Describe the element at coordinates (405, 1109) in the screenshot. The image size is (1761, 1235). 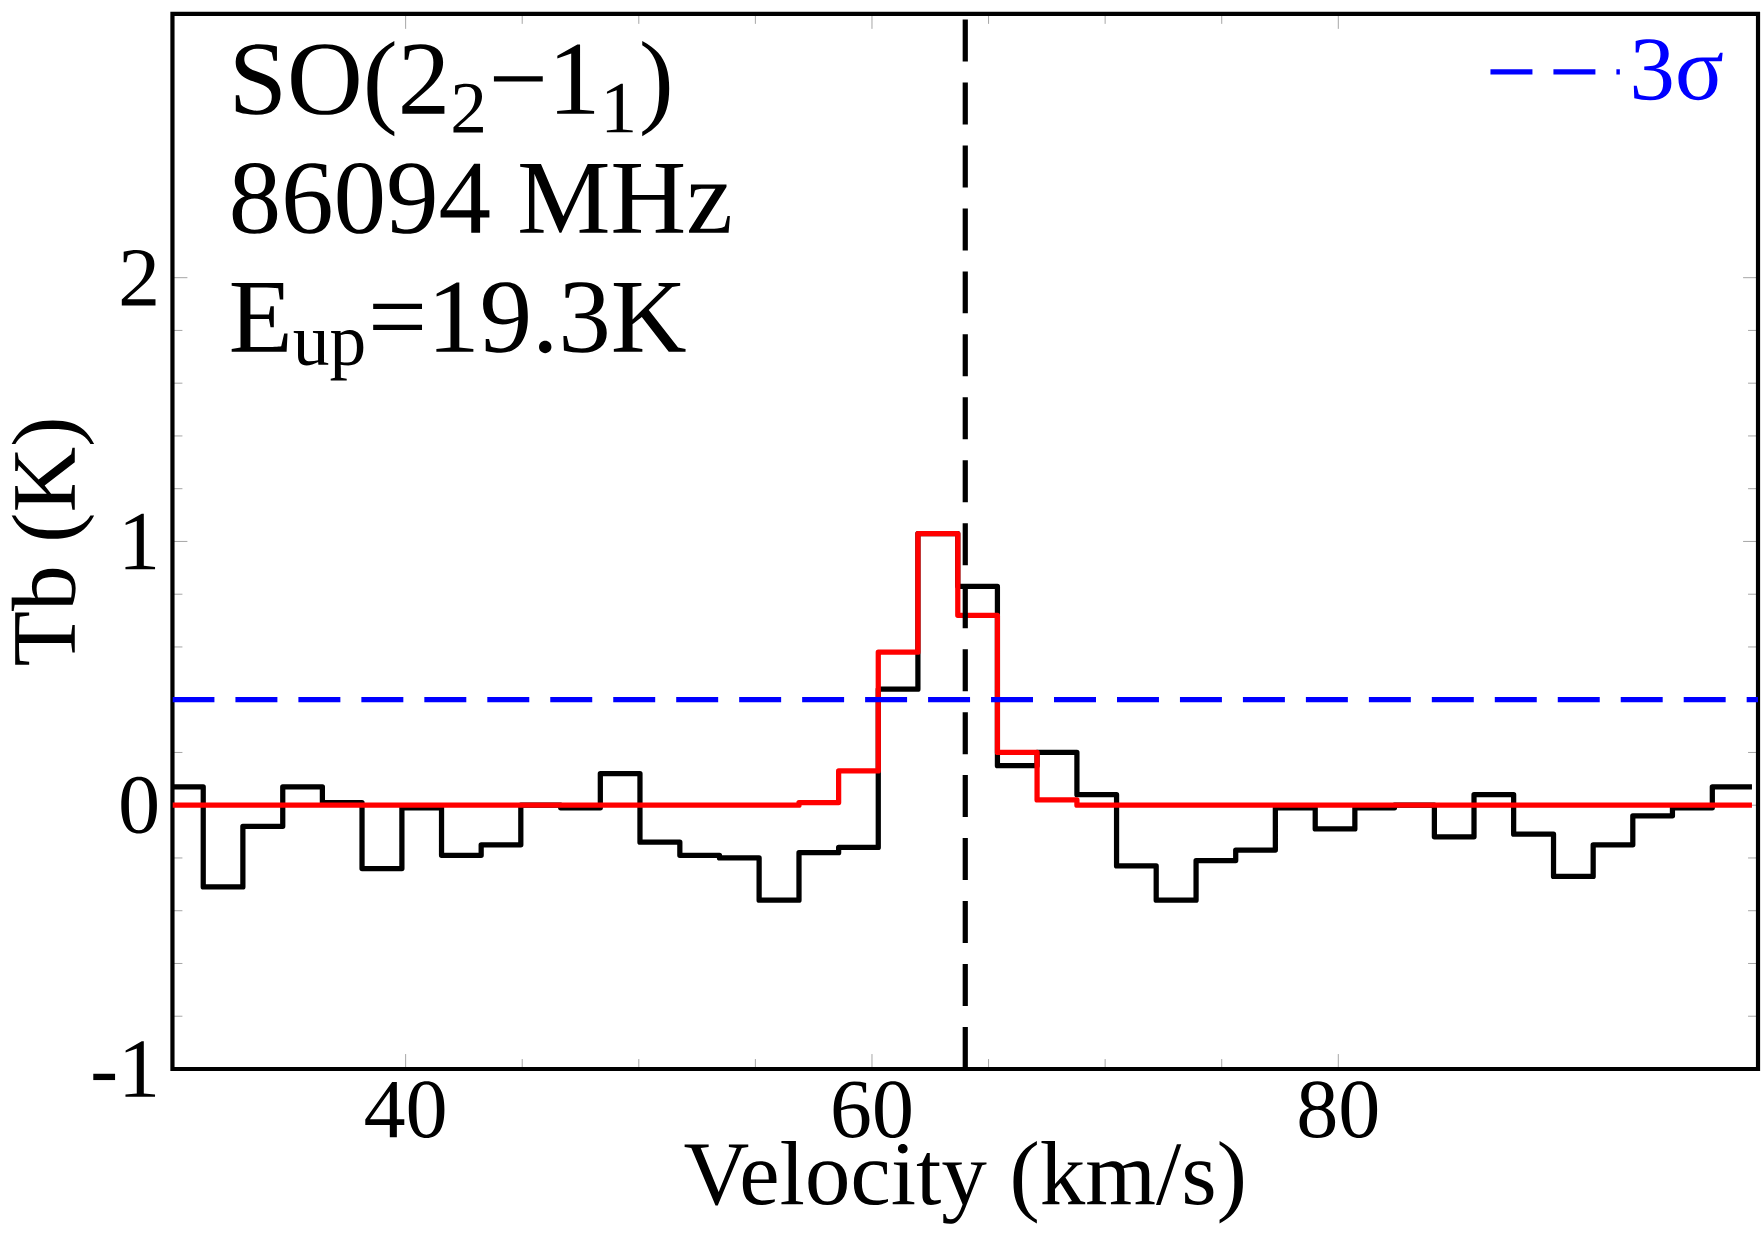
I see `x-tick-label: 40` at that location.